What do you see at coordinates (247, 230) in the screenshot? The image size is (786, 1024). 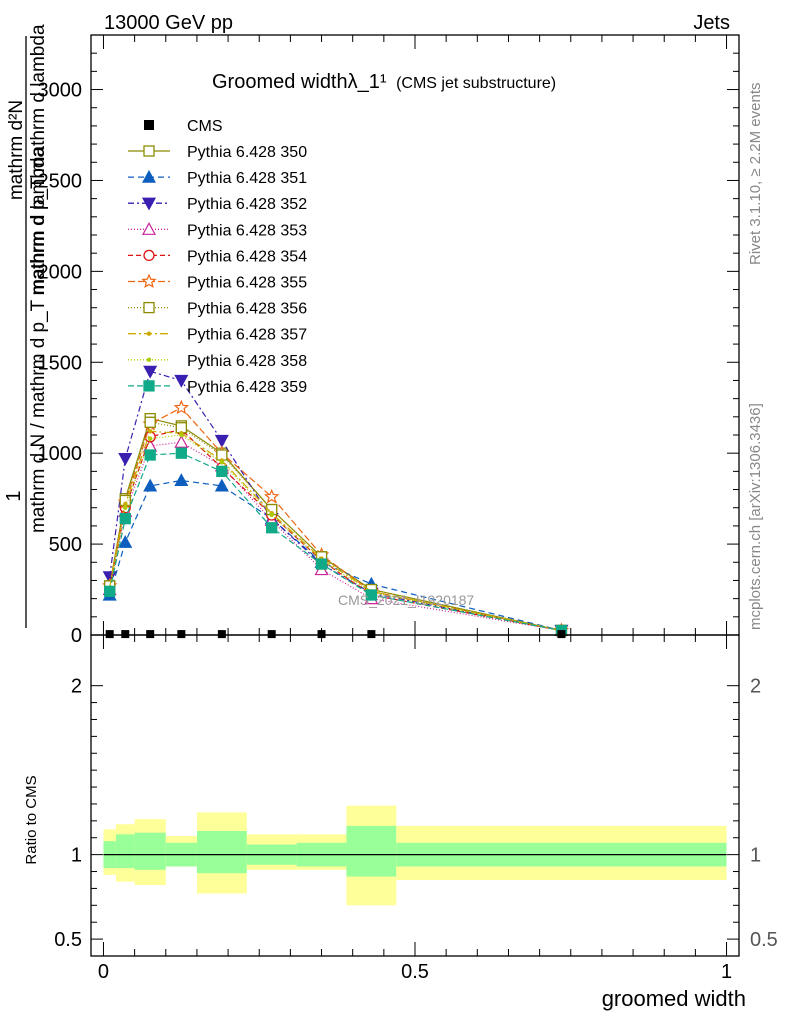 I see `legend-label: Pythia 6.428 353` at bounding box center [247, 230].